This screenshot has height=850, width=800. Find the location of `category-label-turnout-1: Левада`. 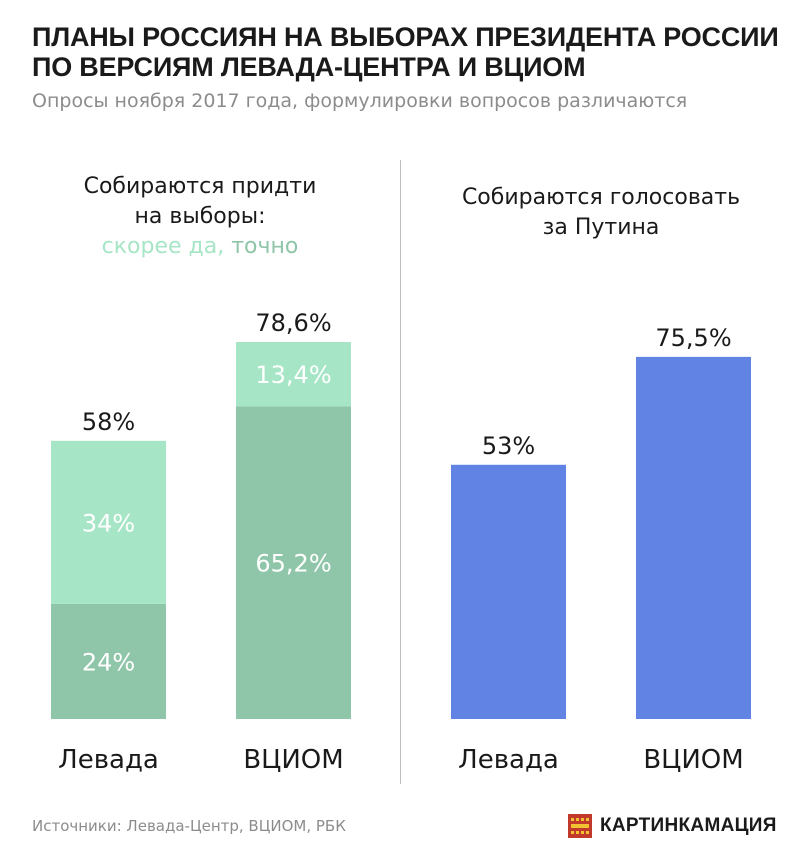

category-label-turnout-1: Левада is located at coordinates (108, 760).